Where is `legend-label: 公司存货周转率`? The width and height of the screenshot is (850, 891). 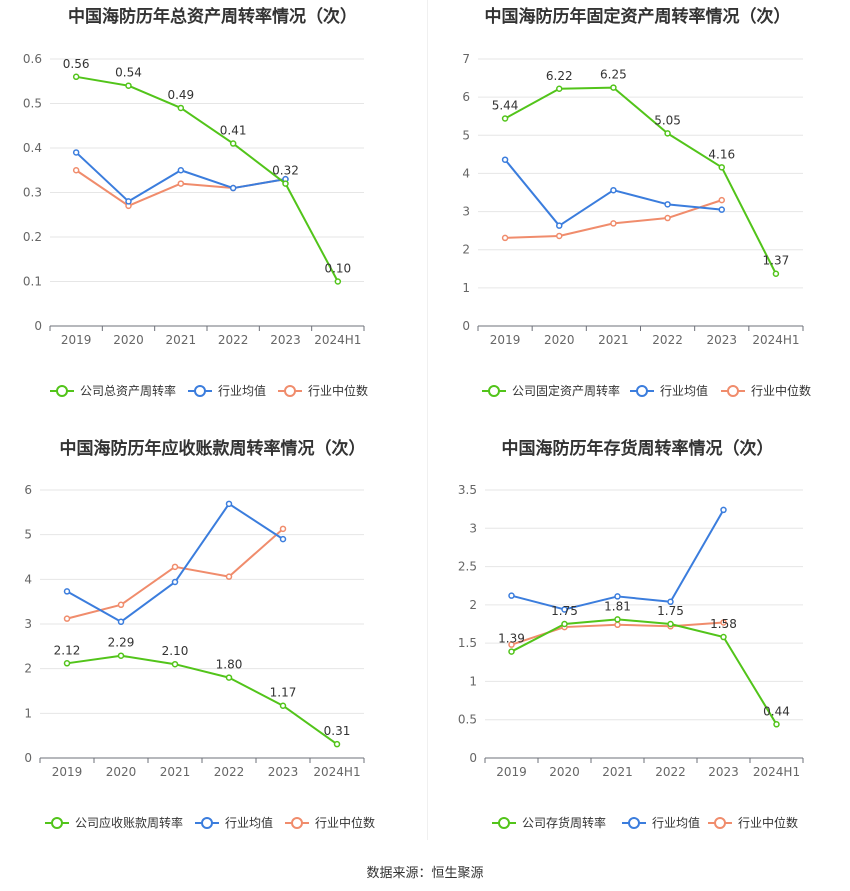
legend-label: 公司存货周转率 is located at coordinates (564, 822).